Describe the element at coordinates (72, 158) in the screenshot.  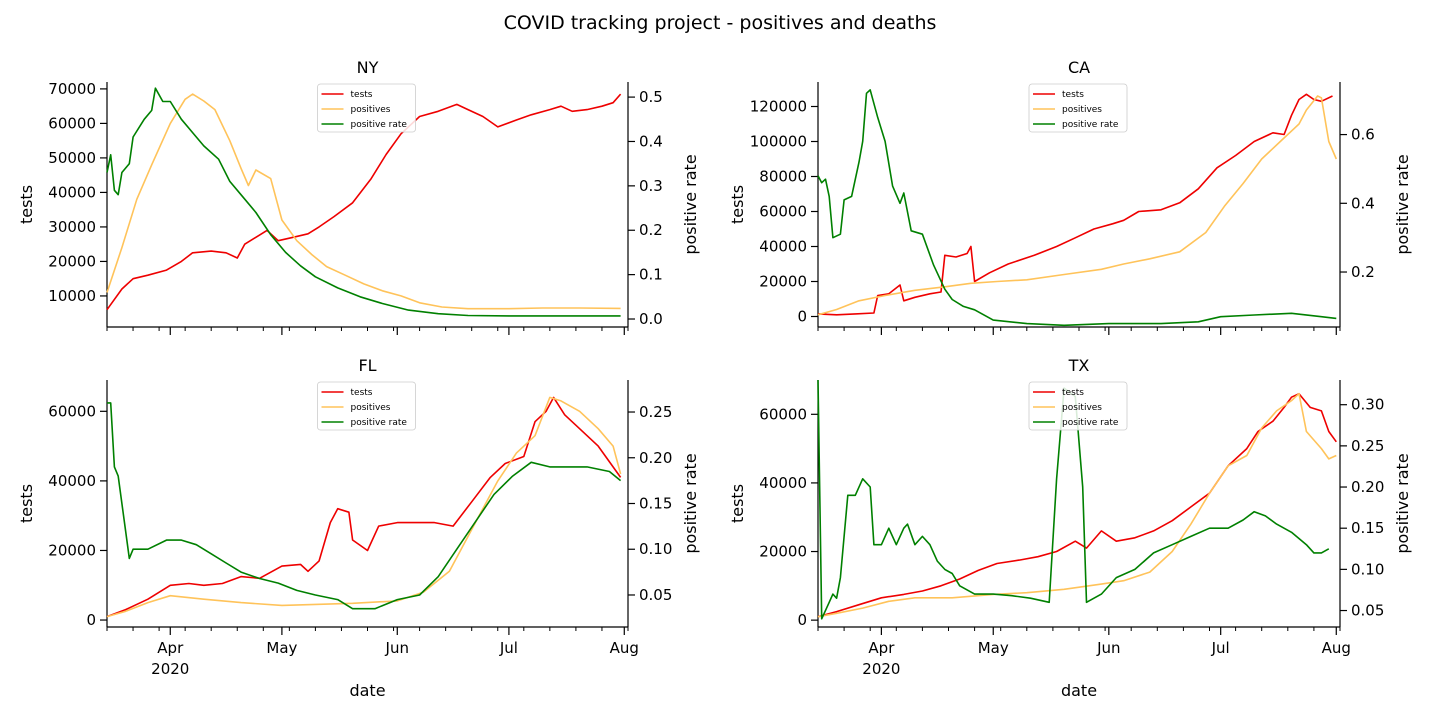
I see `y-tick-label: 50000` at that location.